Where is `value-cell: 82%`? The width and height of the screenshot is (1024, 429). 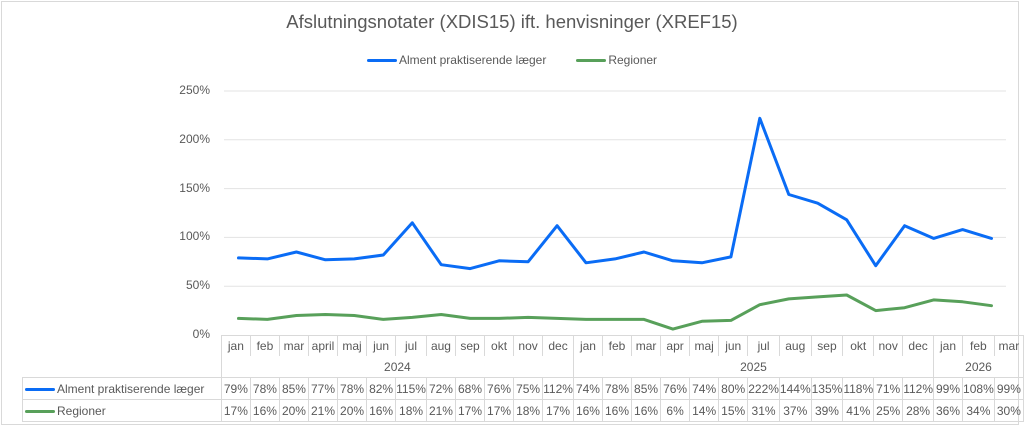
value-cell: 82% is located at coordinates (381, 388).